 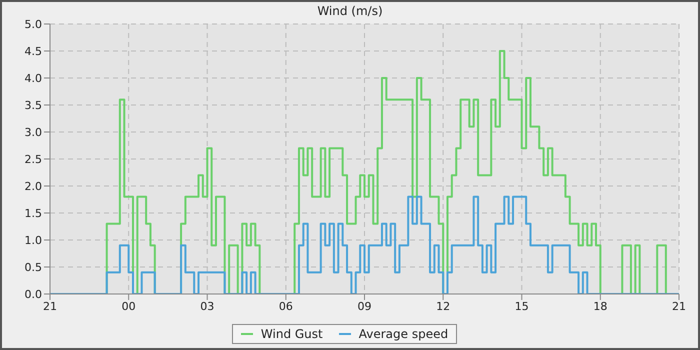 What do you see at coordinates (403, 334) in the screenshot?
I see `legend-label: Average speed` at bounding box center [403, 334].